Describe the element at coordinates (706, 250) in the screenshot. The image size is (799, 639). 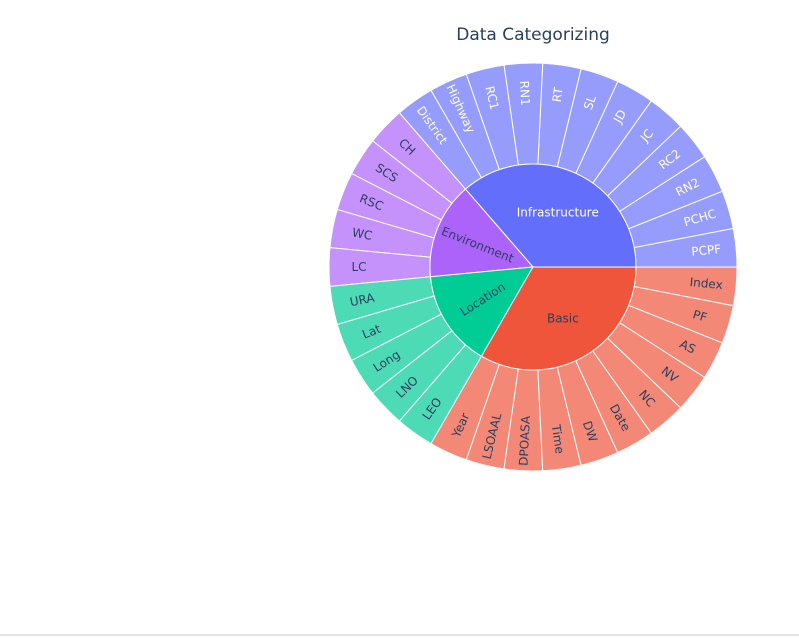
I see `sunburst-label-pcpf: PCPF` at that location.